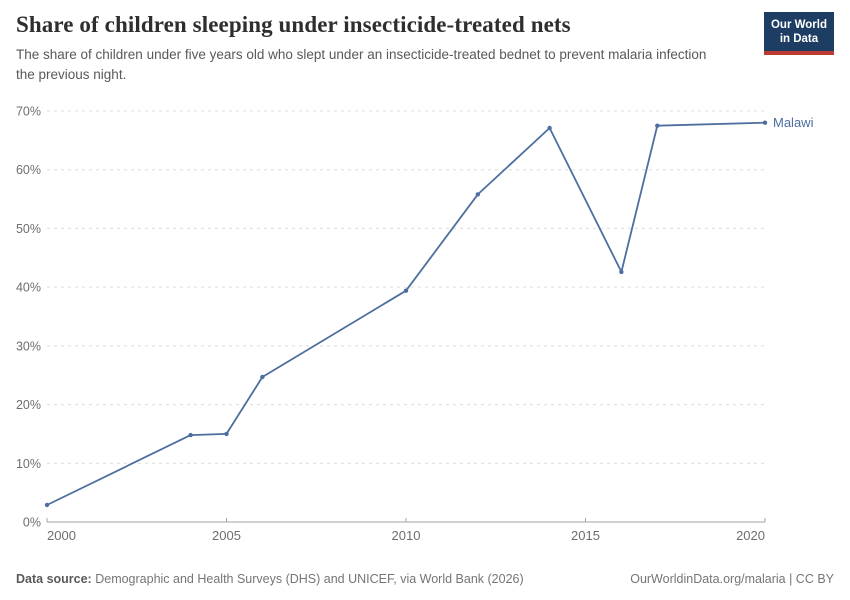  What do you see at coordinates (28, 170) in the screenshot?
I see `y-axis-tick-label: 60%` at bounding box center [28, 170].